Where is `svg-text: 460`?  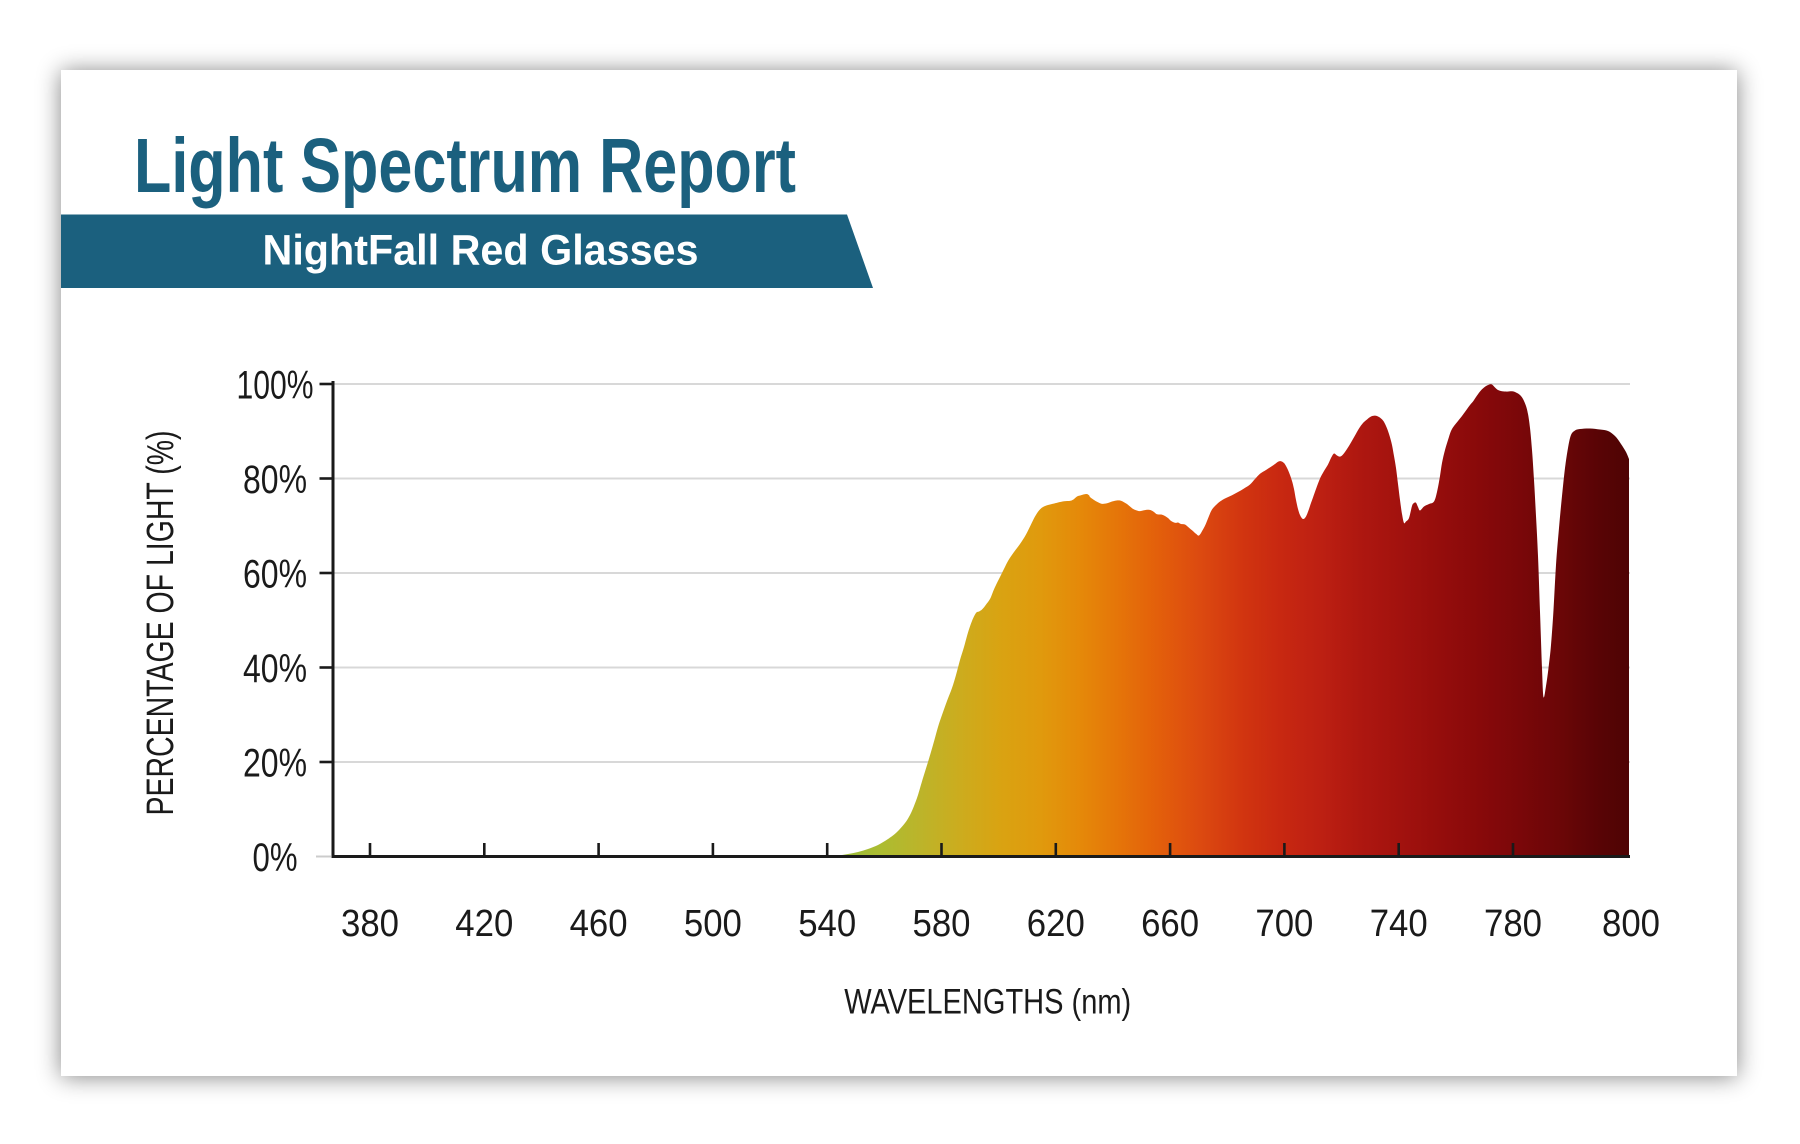 svg-text: 460 is located at coordinates (599, 924).